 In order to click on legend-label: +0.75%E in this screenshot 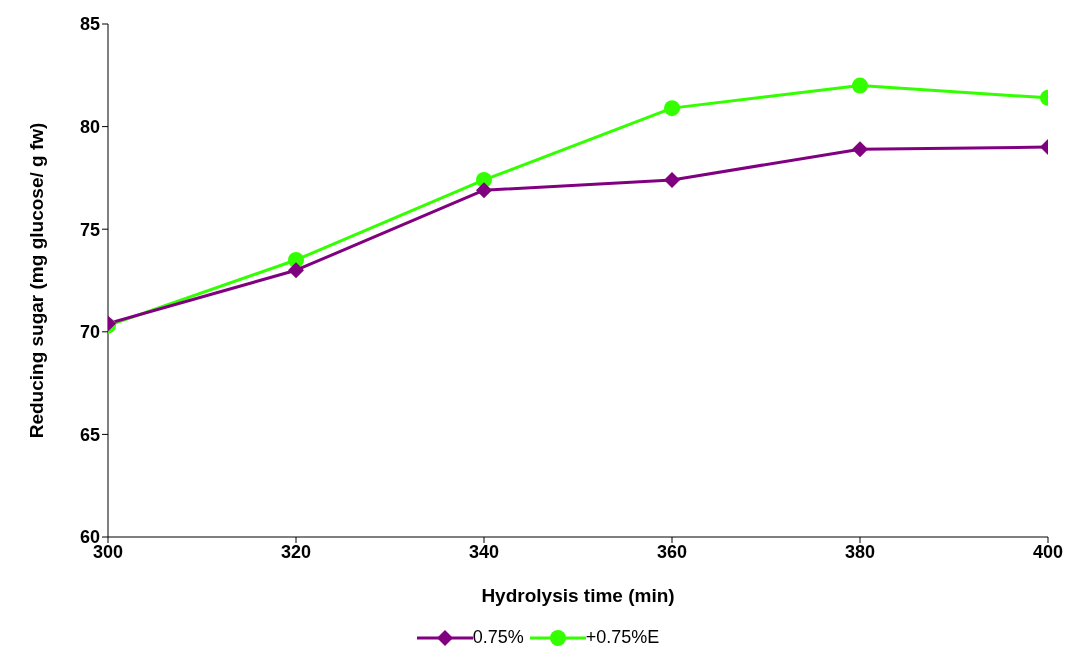, I will do `click(622, 637)`.